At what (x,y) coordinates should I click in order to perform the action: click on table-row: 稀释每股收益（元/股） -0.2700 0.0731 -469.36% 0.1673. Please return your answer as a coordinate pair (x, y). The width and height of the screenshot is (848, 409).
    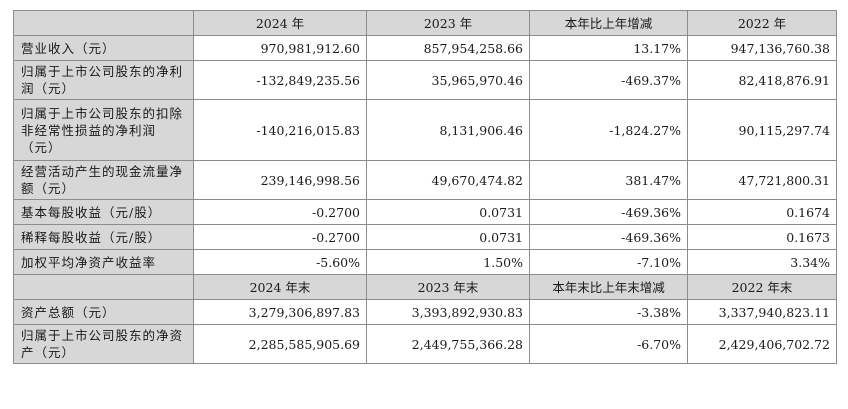
    Looking at the image, I should click on (425, 237).